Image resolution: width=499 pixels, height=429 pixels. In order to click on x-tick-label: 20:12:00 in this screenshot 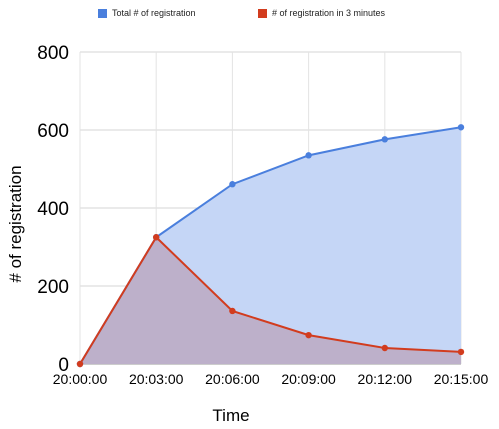, I will do `click(385, 379)`.